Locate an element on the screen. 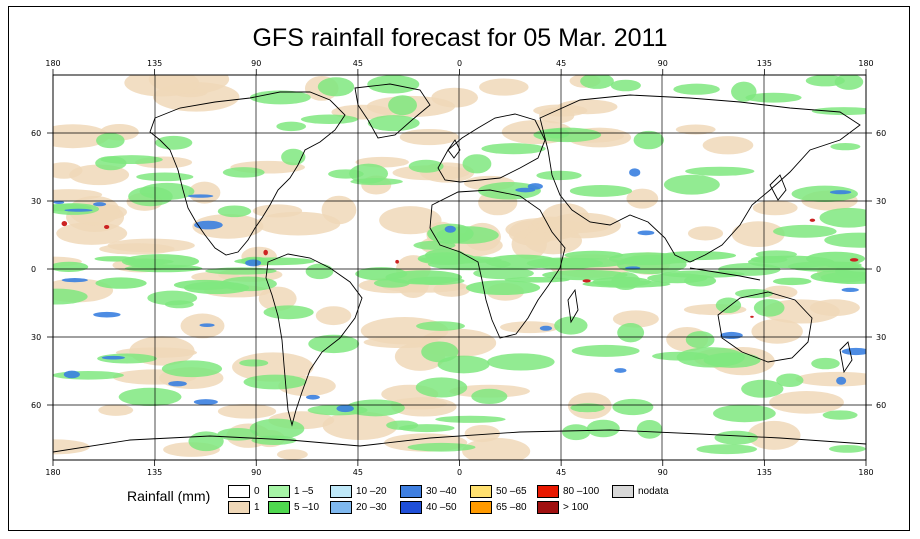 The width and height of the screenshot is (920, 539). madagascar-outline is located at coordinates (573, 306).